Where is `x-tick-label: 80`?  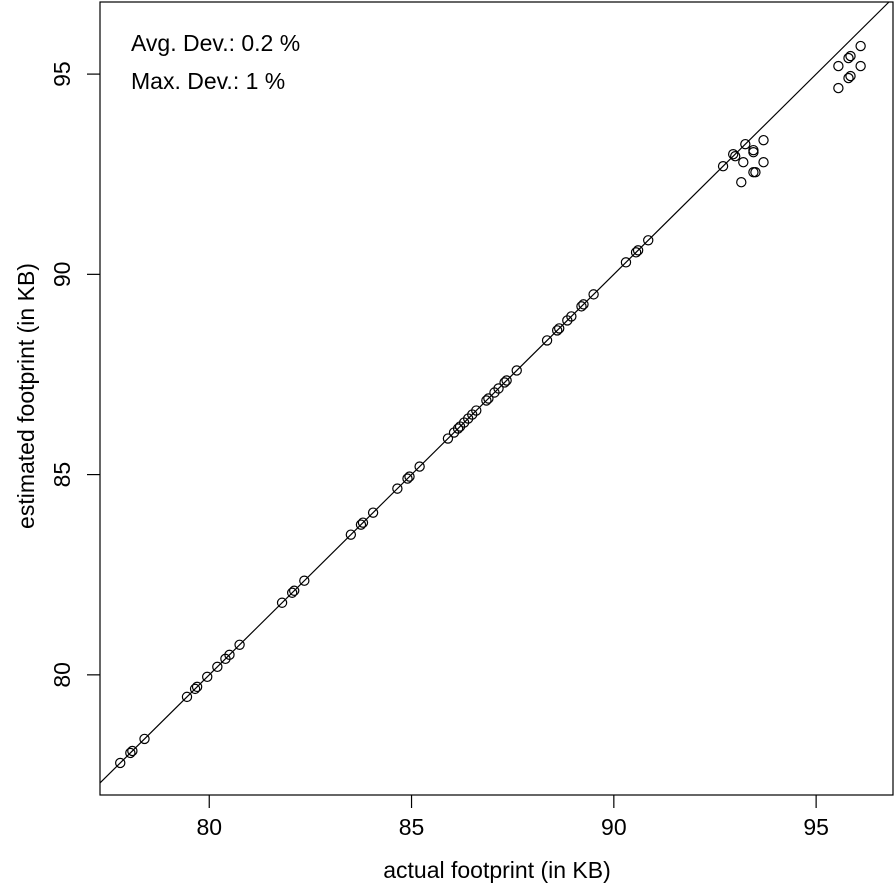
x-tick-label: 80 is located at coordinates (209, 827).